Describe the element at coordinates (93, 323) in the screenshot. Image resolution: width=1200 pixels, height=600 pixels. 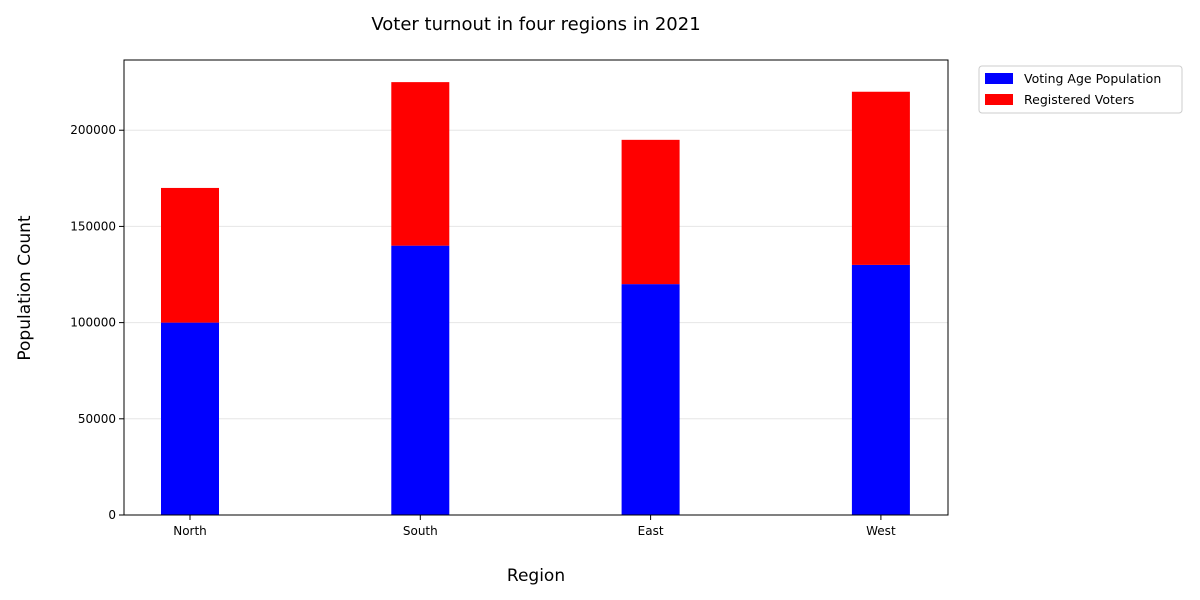
I see `y-tick-label: 100000` at that location.